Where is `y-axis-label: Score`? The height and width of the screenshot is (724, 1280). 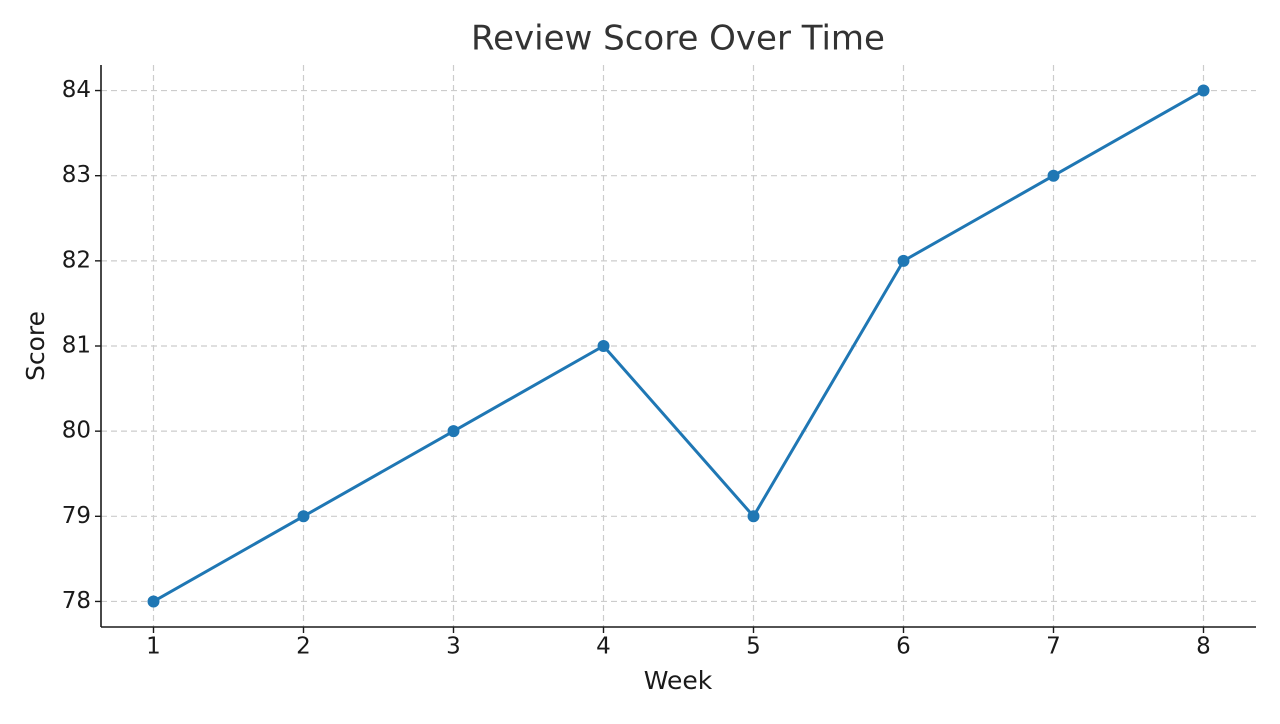
y-axis-label: Score is located at coordinates (35, 346).